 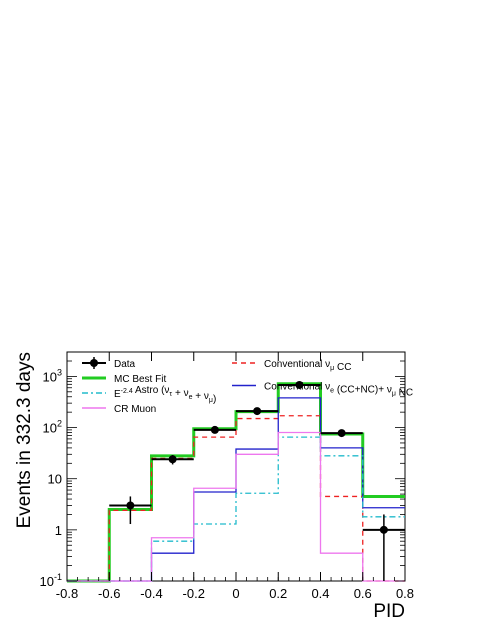 I want to click on legend-label-conv_nue: Conventional νe (CC+NC)+ νμ NC, so click(x=338, y=390).